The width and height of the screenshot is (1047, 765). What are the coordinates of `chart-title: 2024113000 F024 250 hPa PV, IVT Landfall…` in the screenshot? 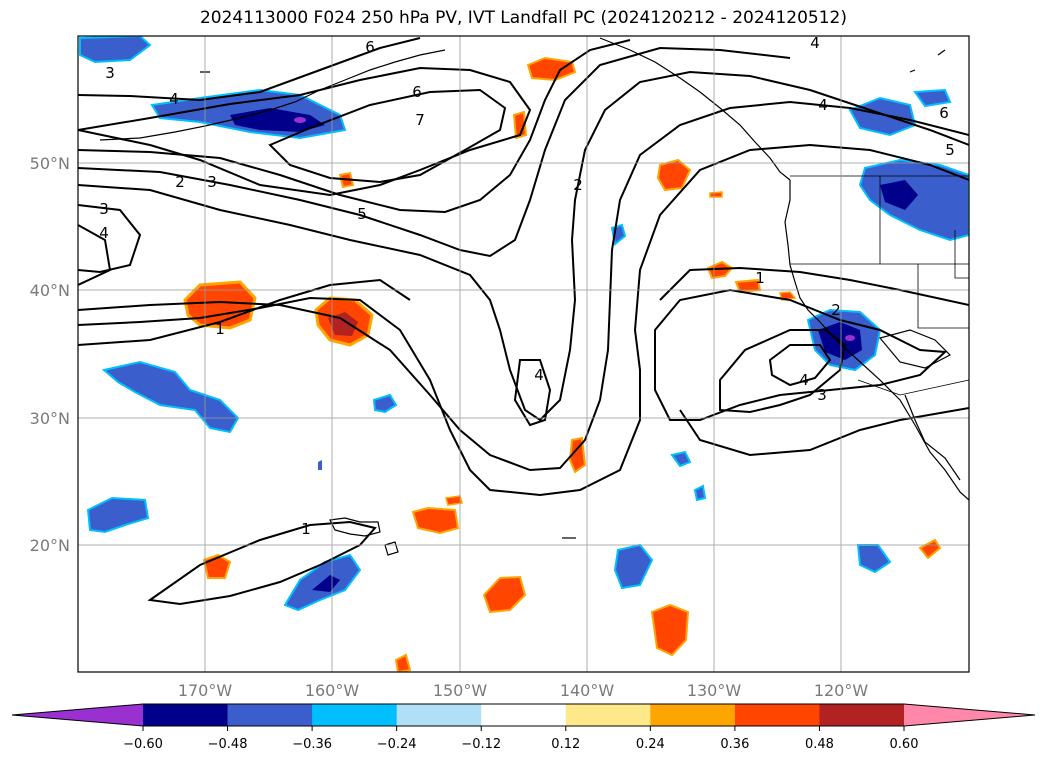 It's located at (523, 18).